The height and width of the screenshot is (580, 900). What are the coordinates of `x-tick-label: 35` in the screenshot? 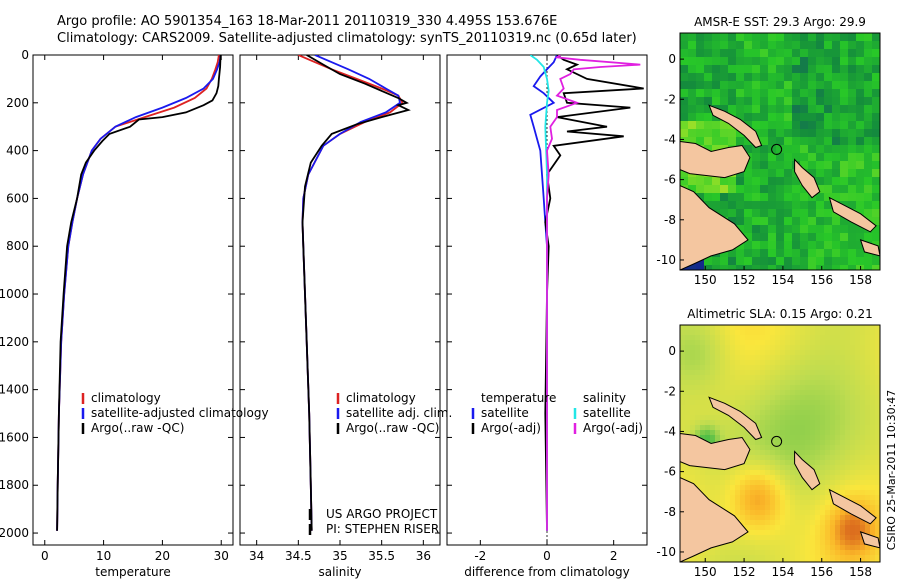 It's located at (339, 556).